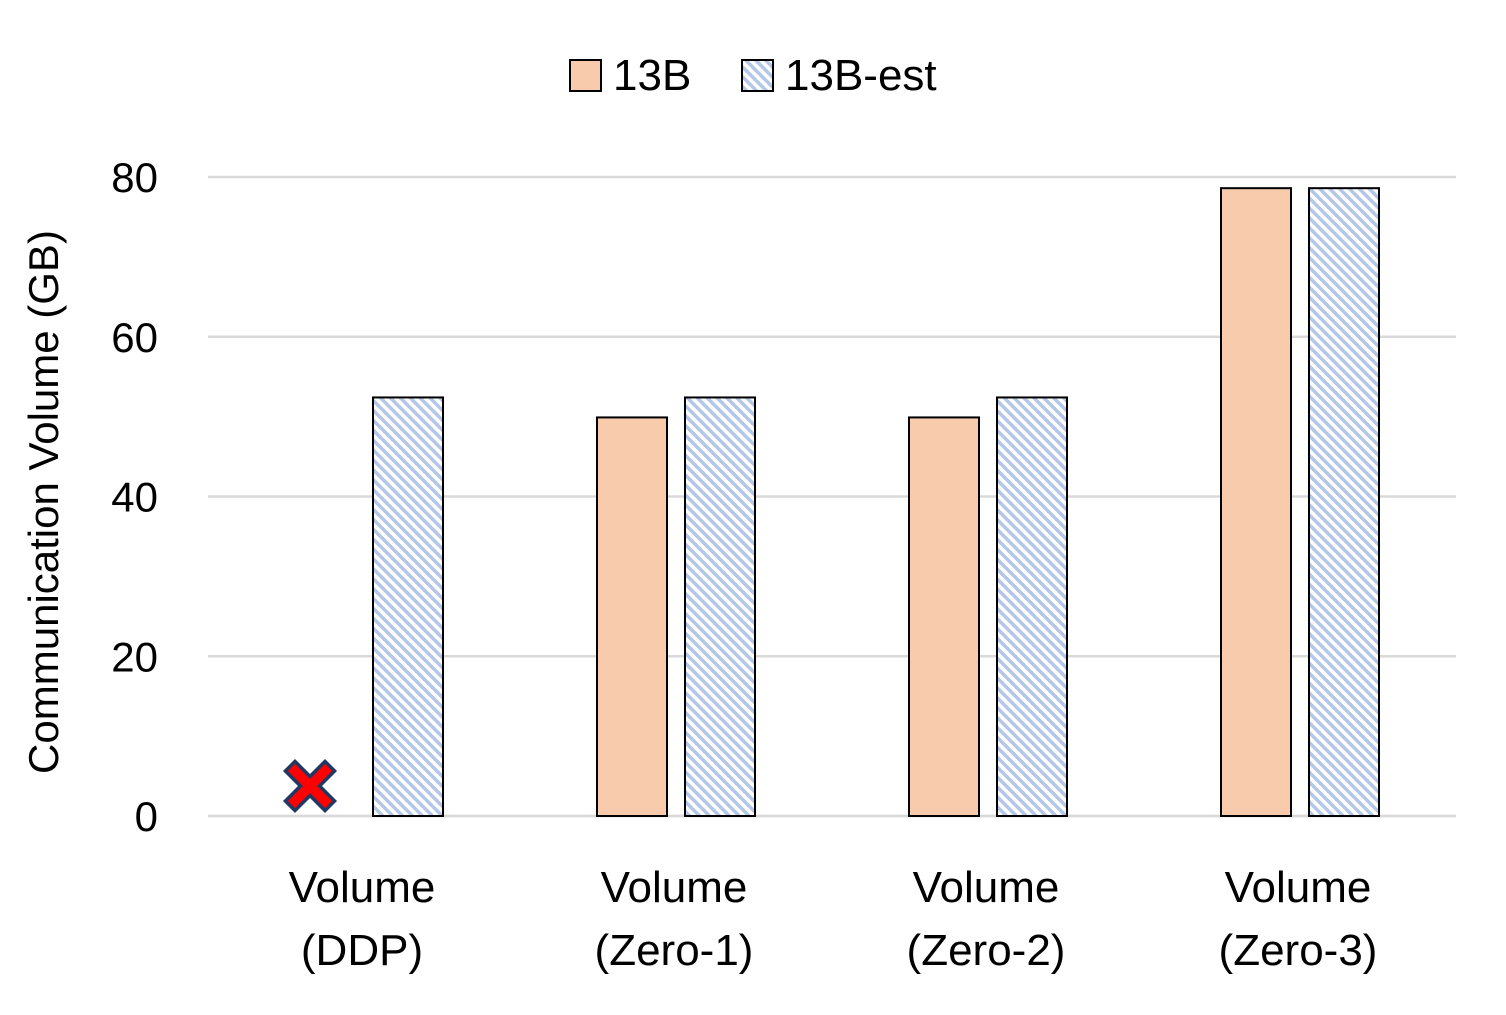 This screenshot has width=1506, height=1015. I want to click on x-tick-label: (DDP), so click(362, 950).